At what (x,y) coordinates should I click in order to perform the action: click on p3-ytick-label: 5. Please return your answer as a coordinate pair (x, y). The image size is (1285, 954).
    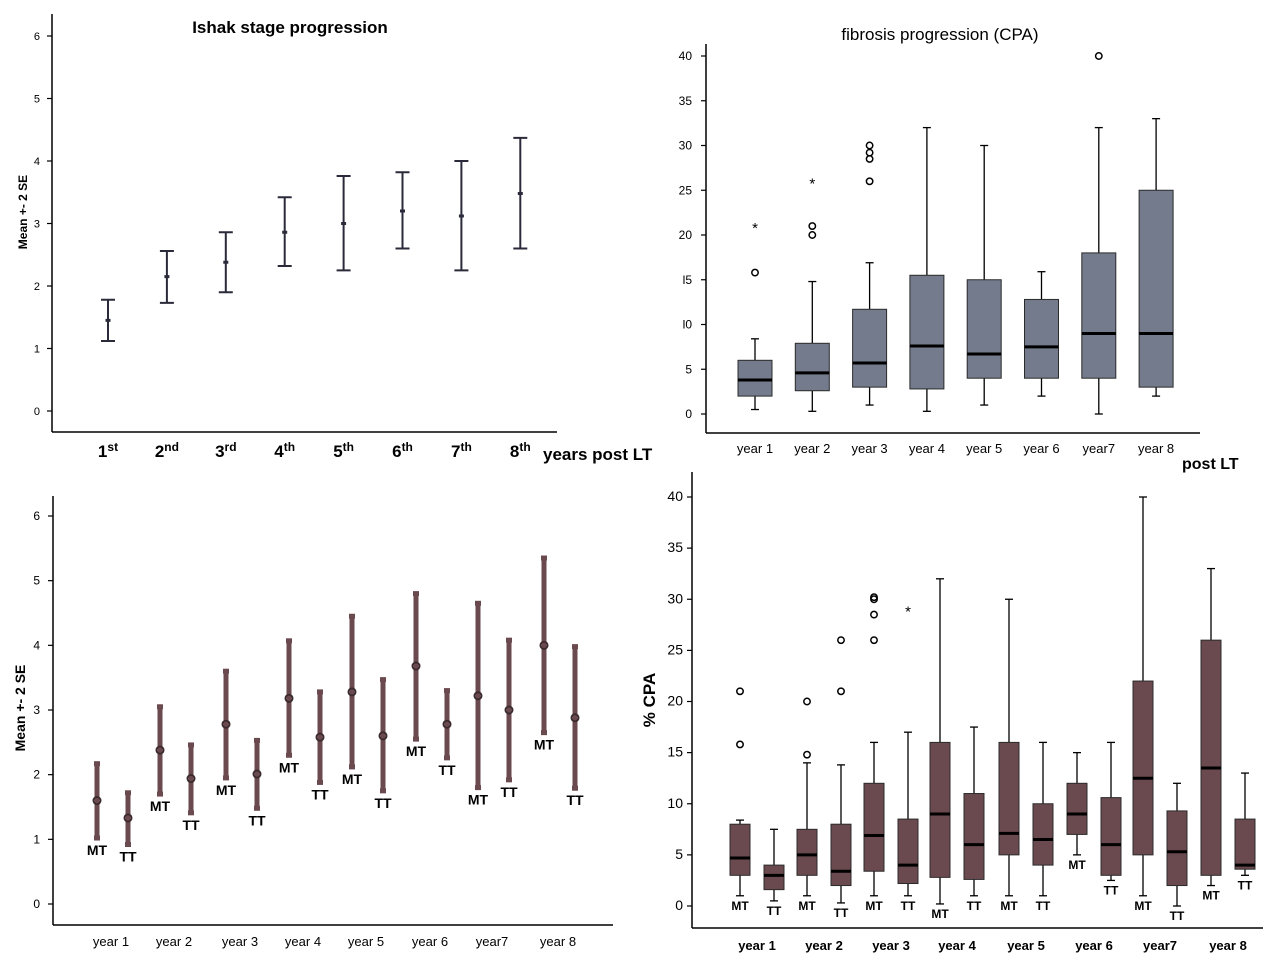
    Looking at the image, I should click on (36, 581).